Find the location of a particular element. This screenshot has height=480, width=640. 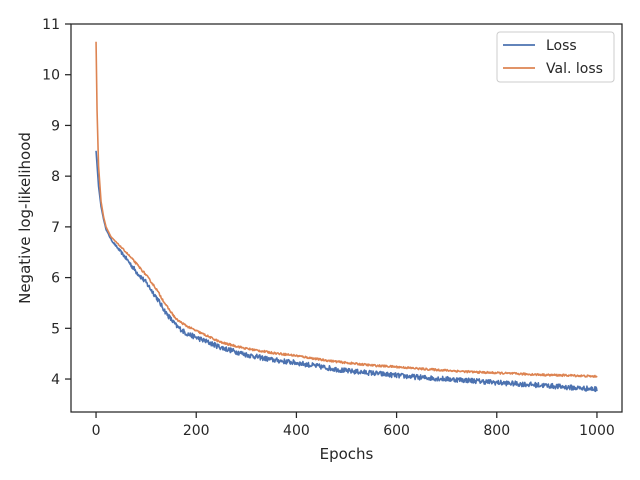

y-tick-label: 7 is located at coordinates (55, 228).